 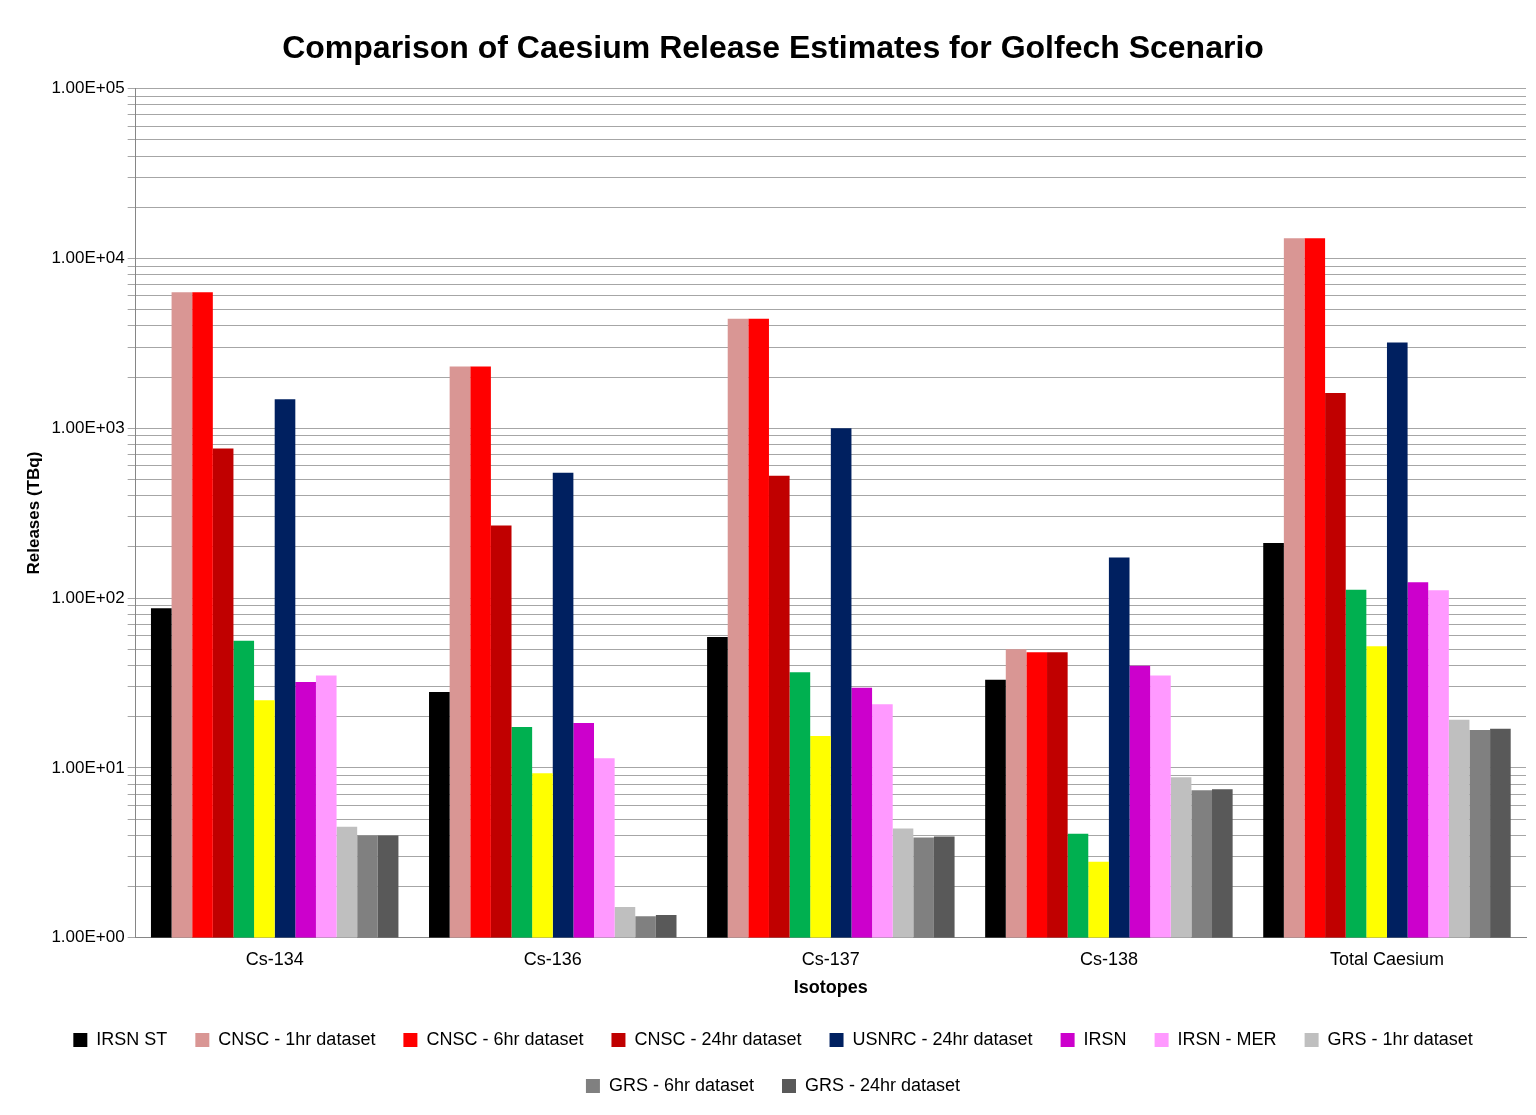 What do you see at coordinates (1386, 958) in the screenshot?
I see `x-tick-label: Total Caesium` at bounding box center [1386, 958].